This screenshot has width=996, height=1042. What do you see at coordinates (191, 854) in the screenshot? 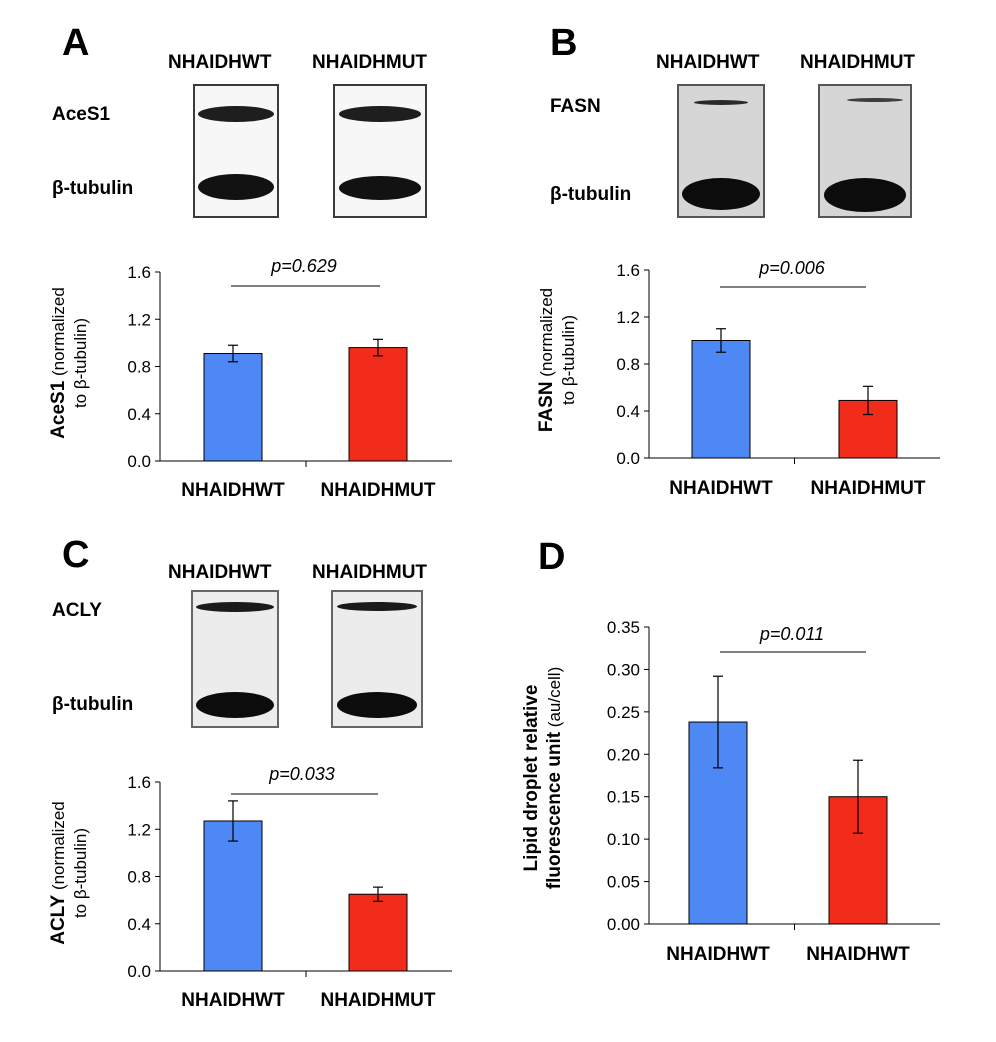
I see `chart-c: ACLY (normalized to β-tubulin) p=0.033` at bounding box center [191, 854].